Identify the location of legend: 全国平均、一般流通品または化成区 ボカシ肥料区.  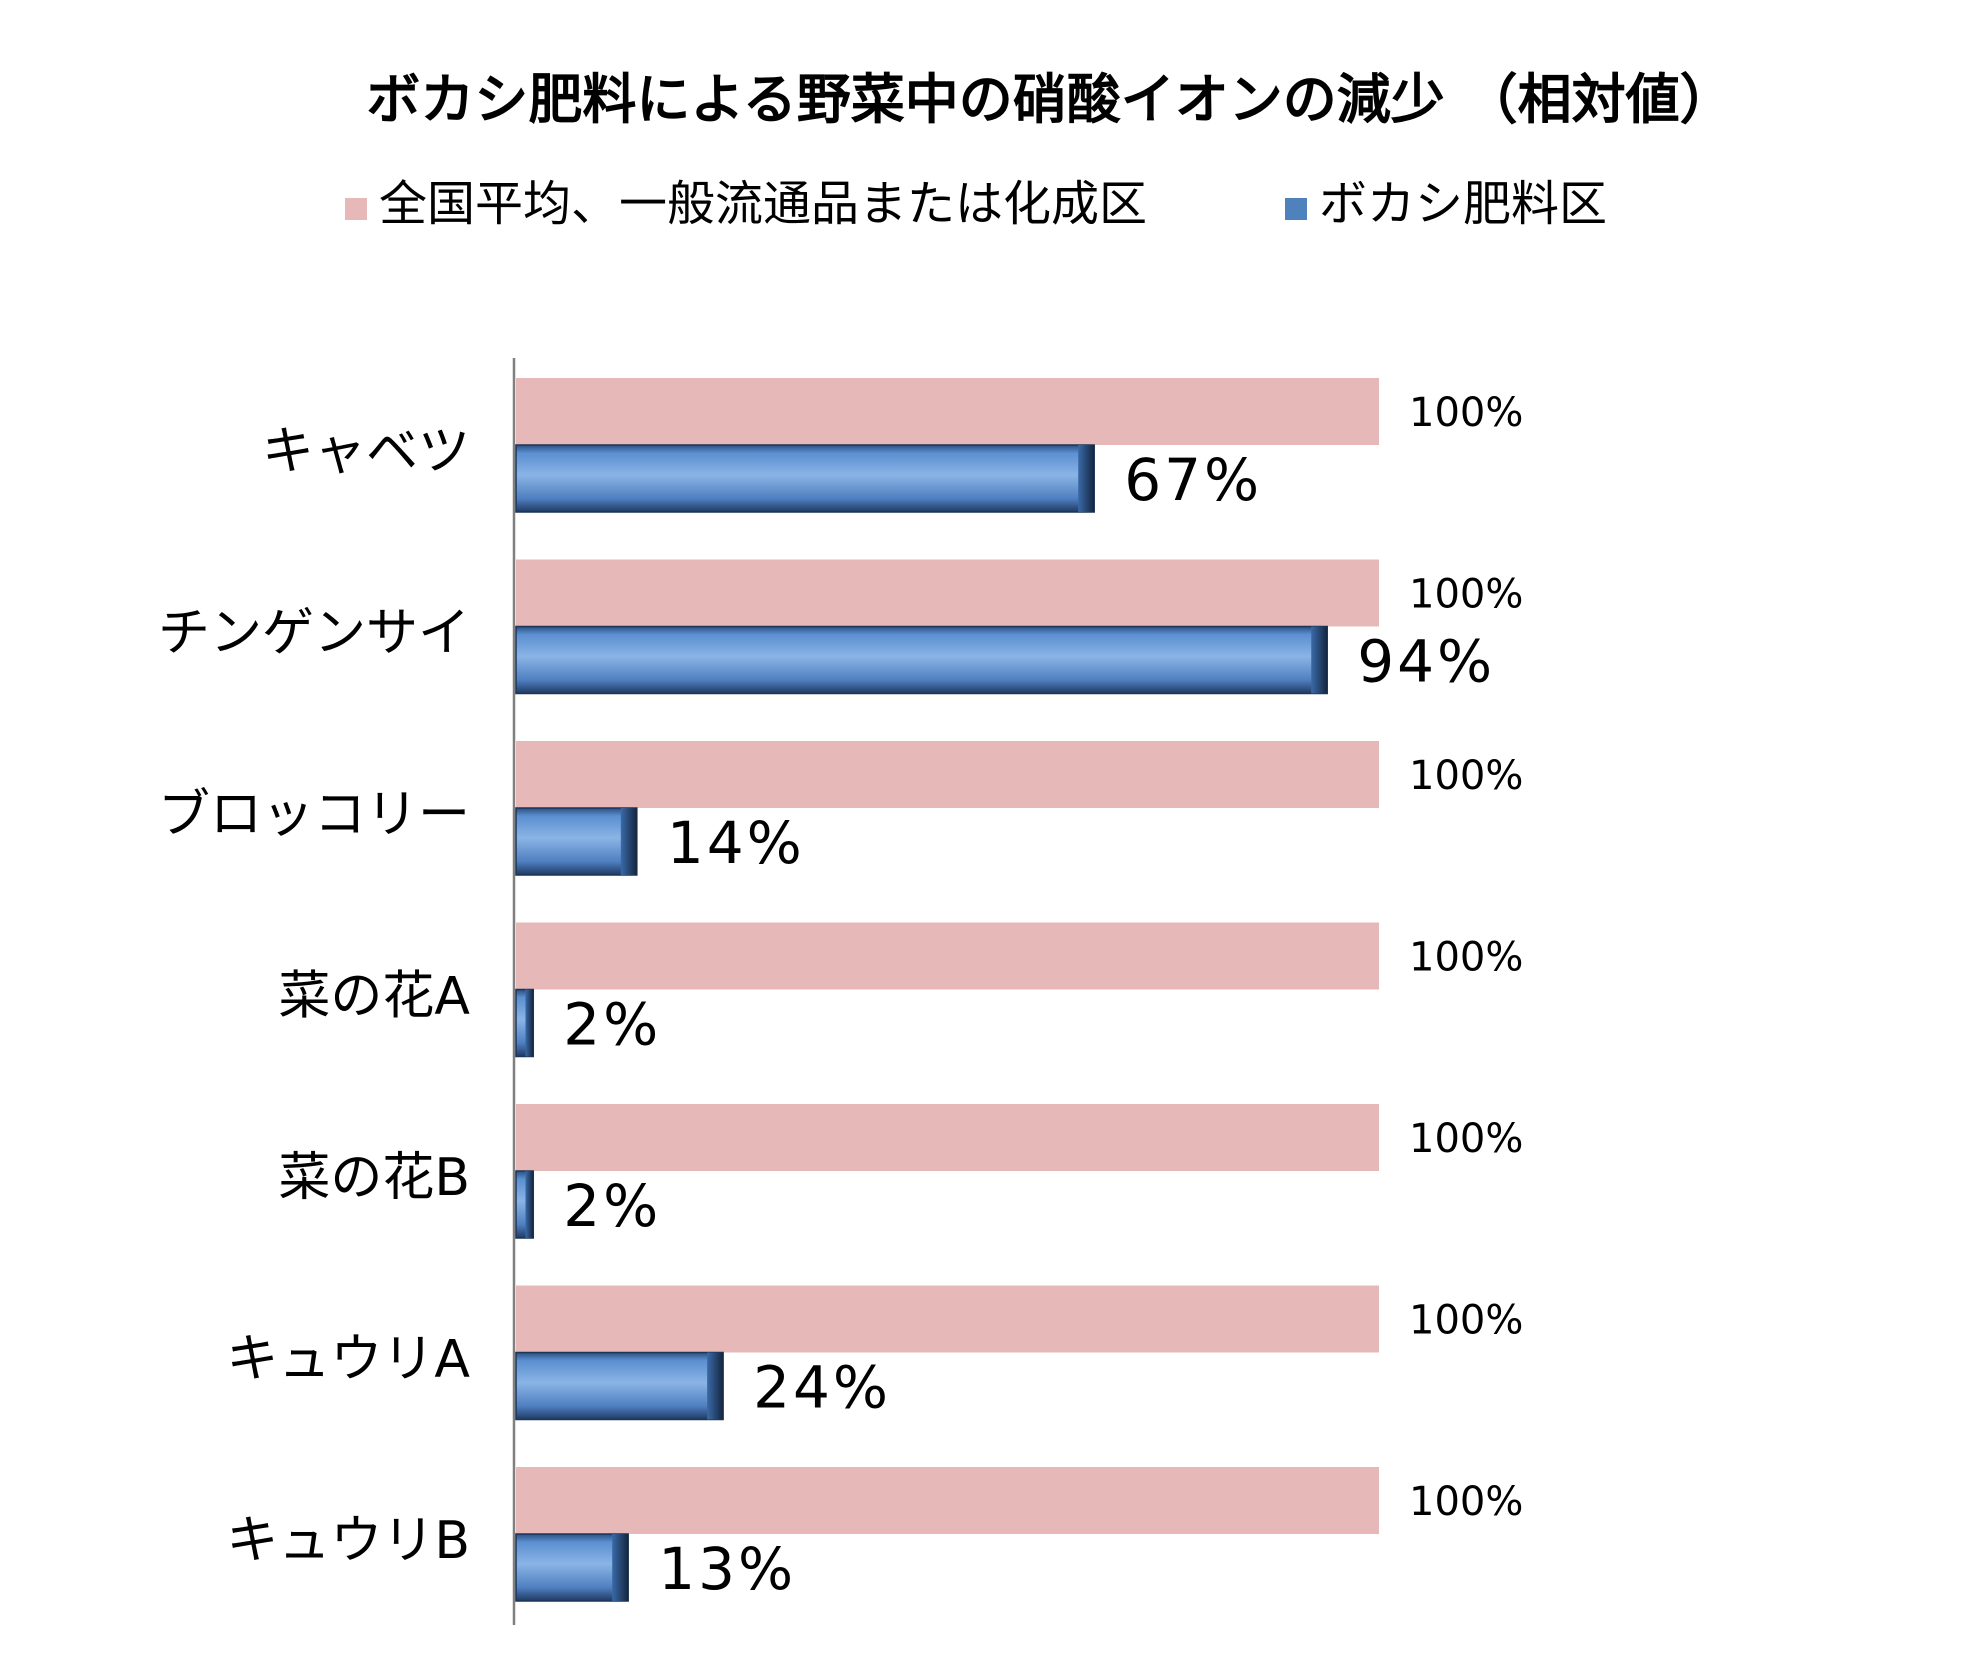
(976, 204).